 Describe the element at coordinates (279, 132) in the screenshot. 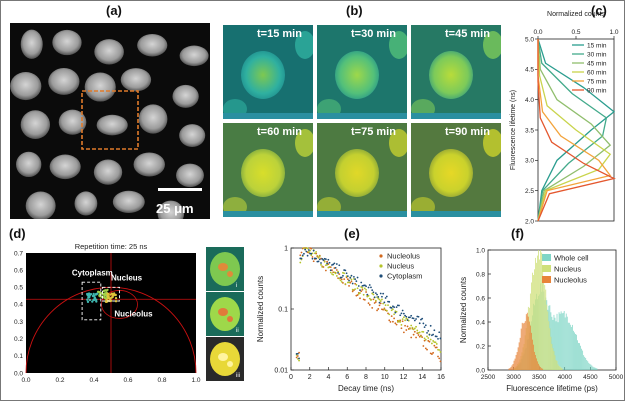

I see `tile-time-label: t=60 min` at that location.